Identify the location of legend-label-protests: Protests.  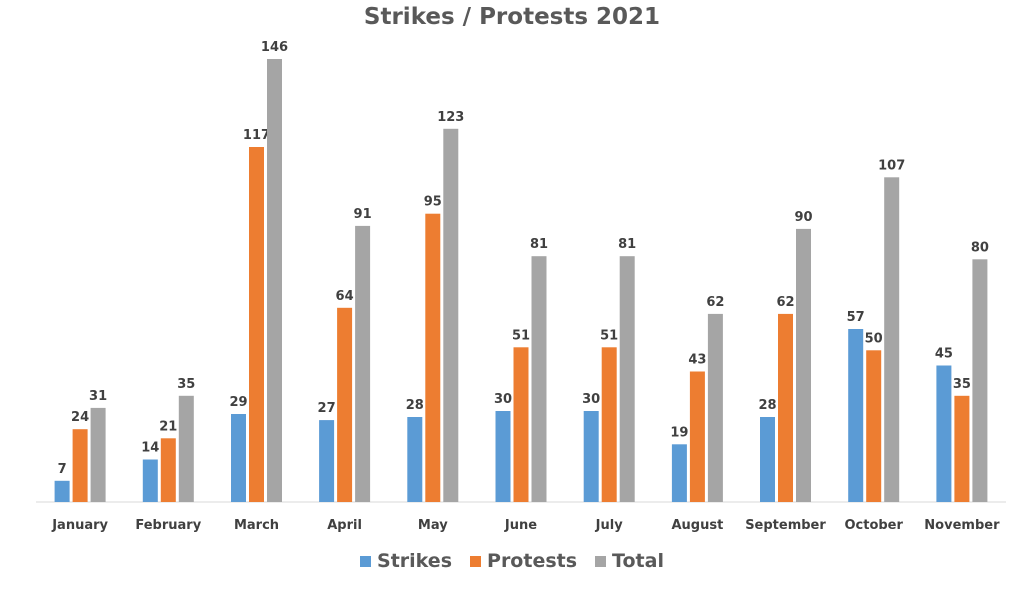
(532, 561).